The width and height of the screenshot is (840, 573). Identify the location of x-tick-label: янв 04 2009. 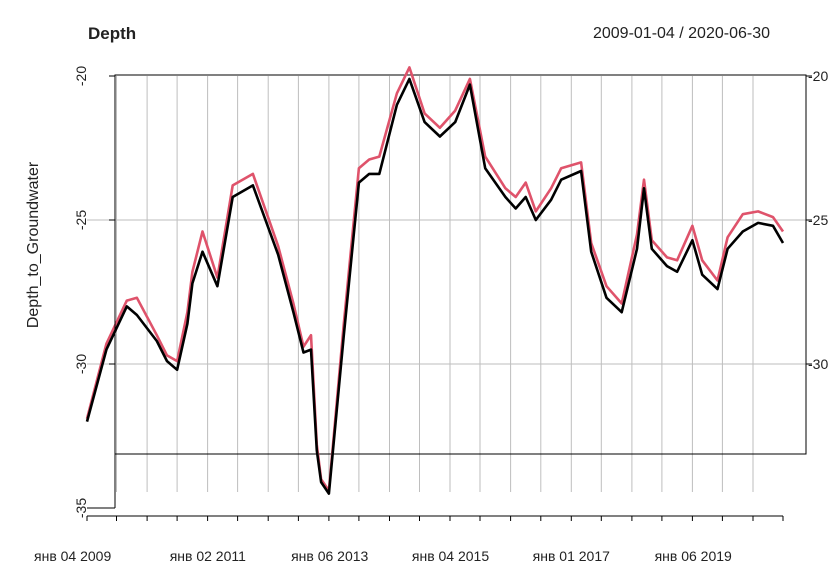
(72, 556).